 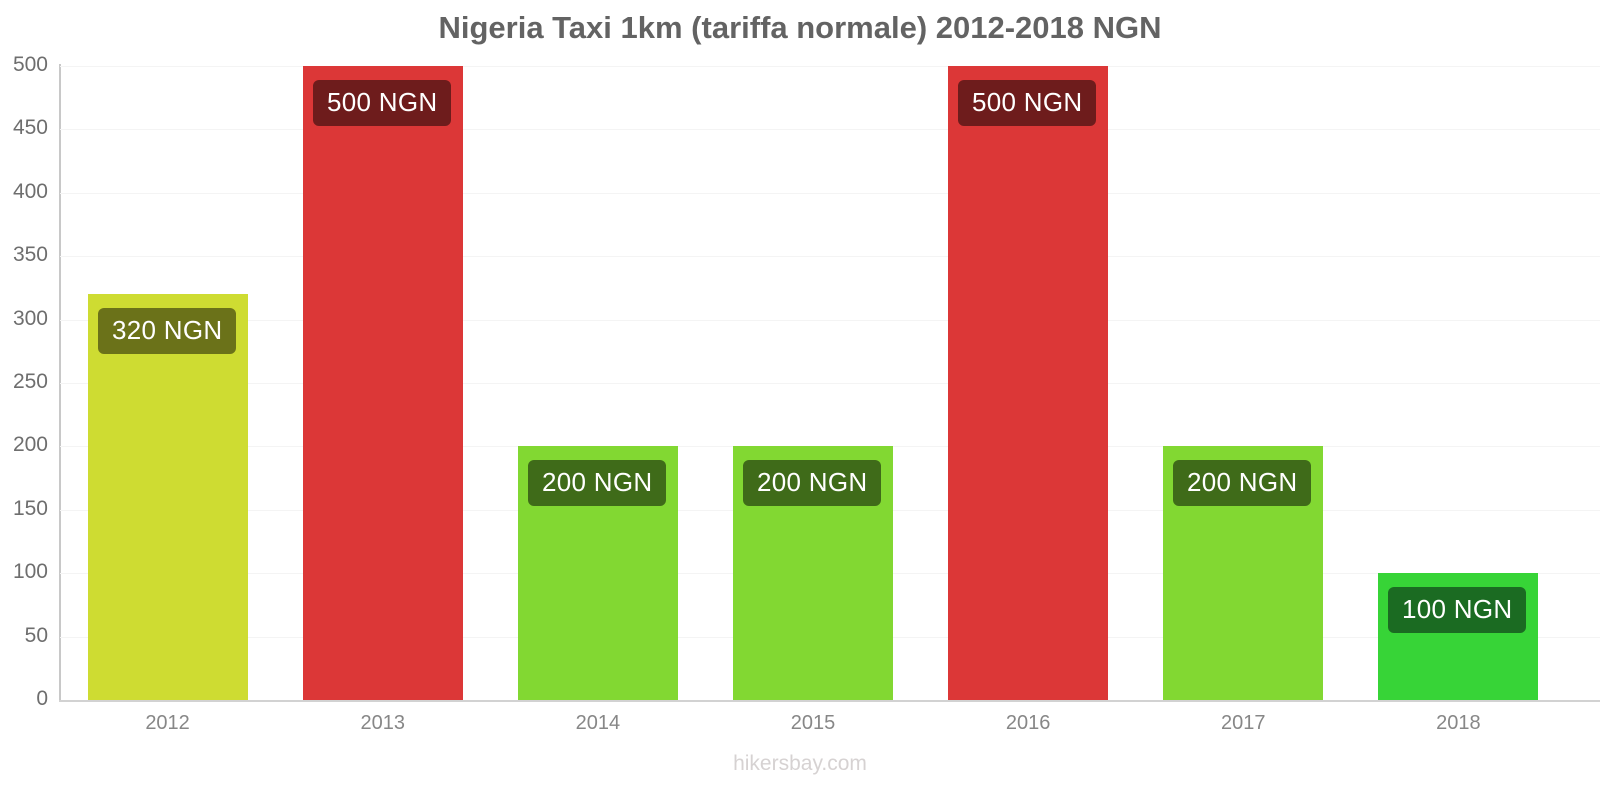 What do you see at coordinates (1242, 483) in the screenshot?
I see `bar-value-label-2017: 200 NGN` at bounding box center [1242, 483].